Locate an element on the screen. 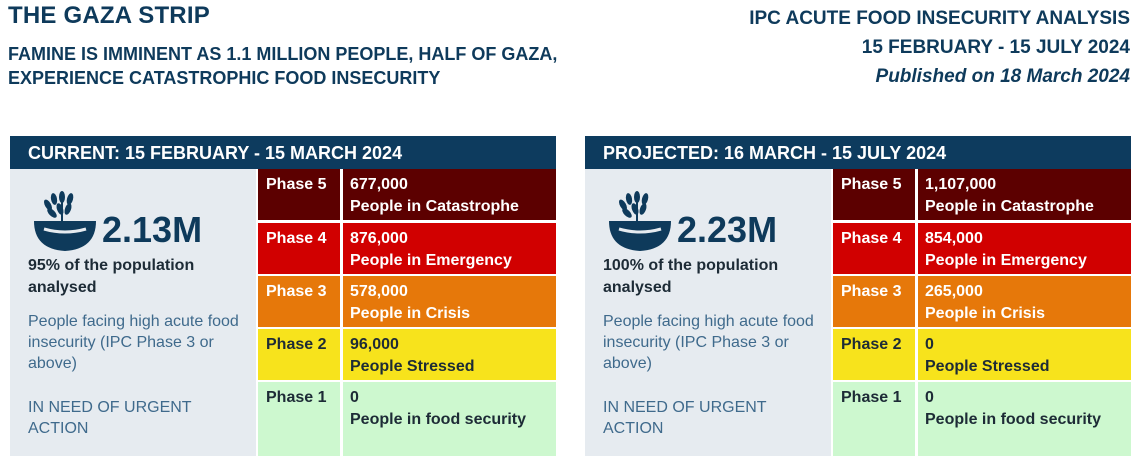 The height and width of the screenshot is (465, 1144). phase-value-cell: 1,107,000 People in Catastrophe is located at coordinates (1024, 194).